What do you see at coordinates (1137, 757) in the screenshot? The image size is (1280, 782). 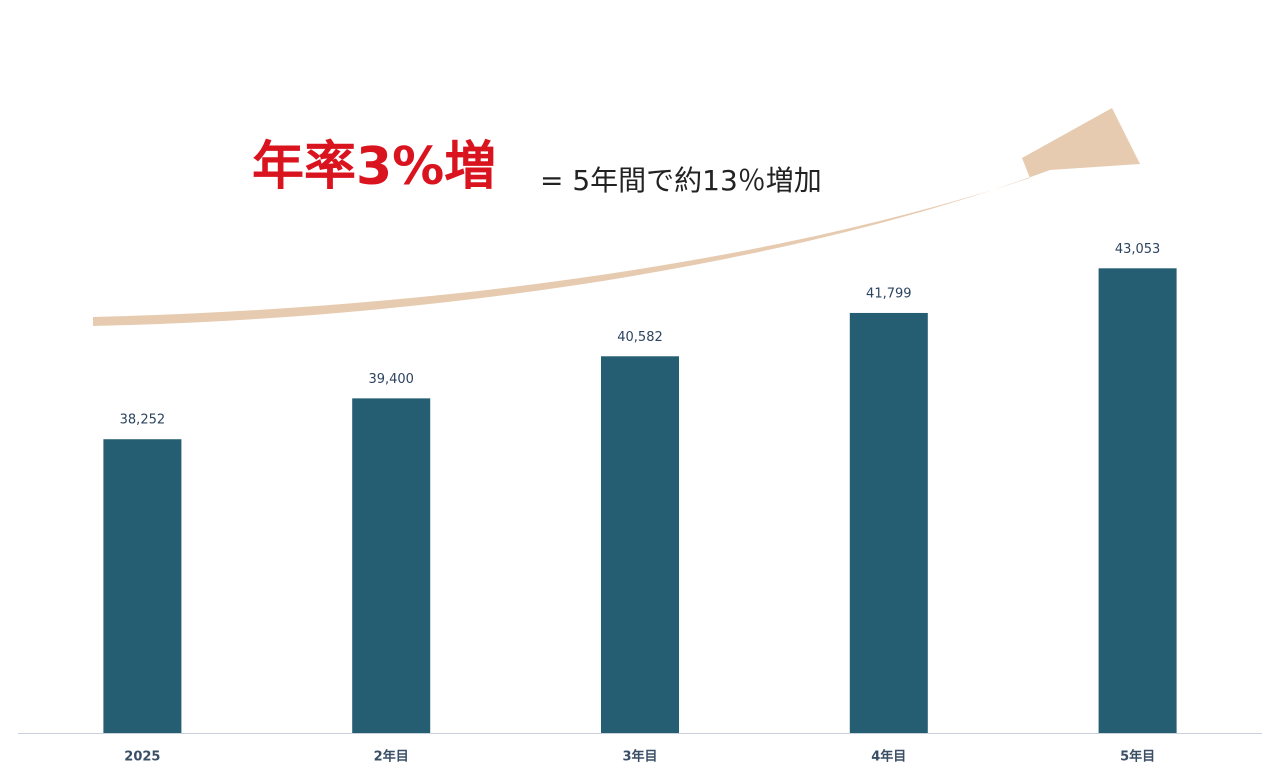 I see `x-tick-label: 5年目` at bounding box center [1137, 757].